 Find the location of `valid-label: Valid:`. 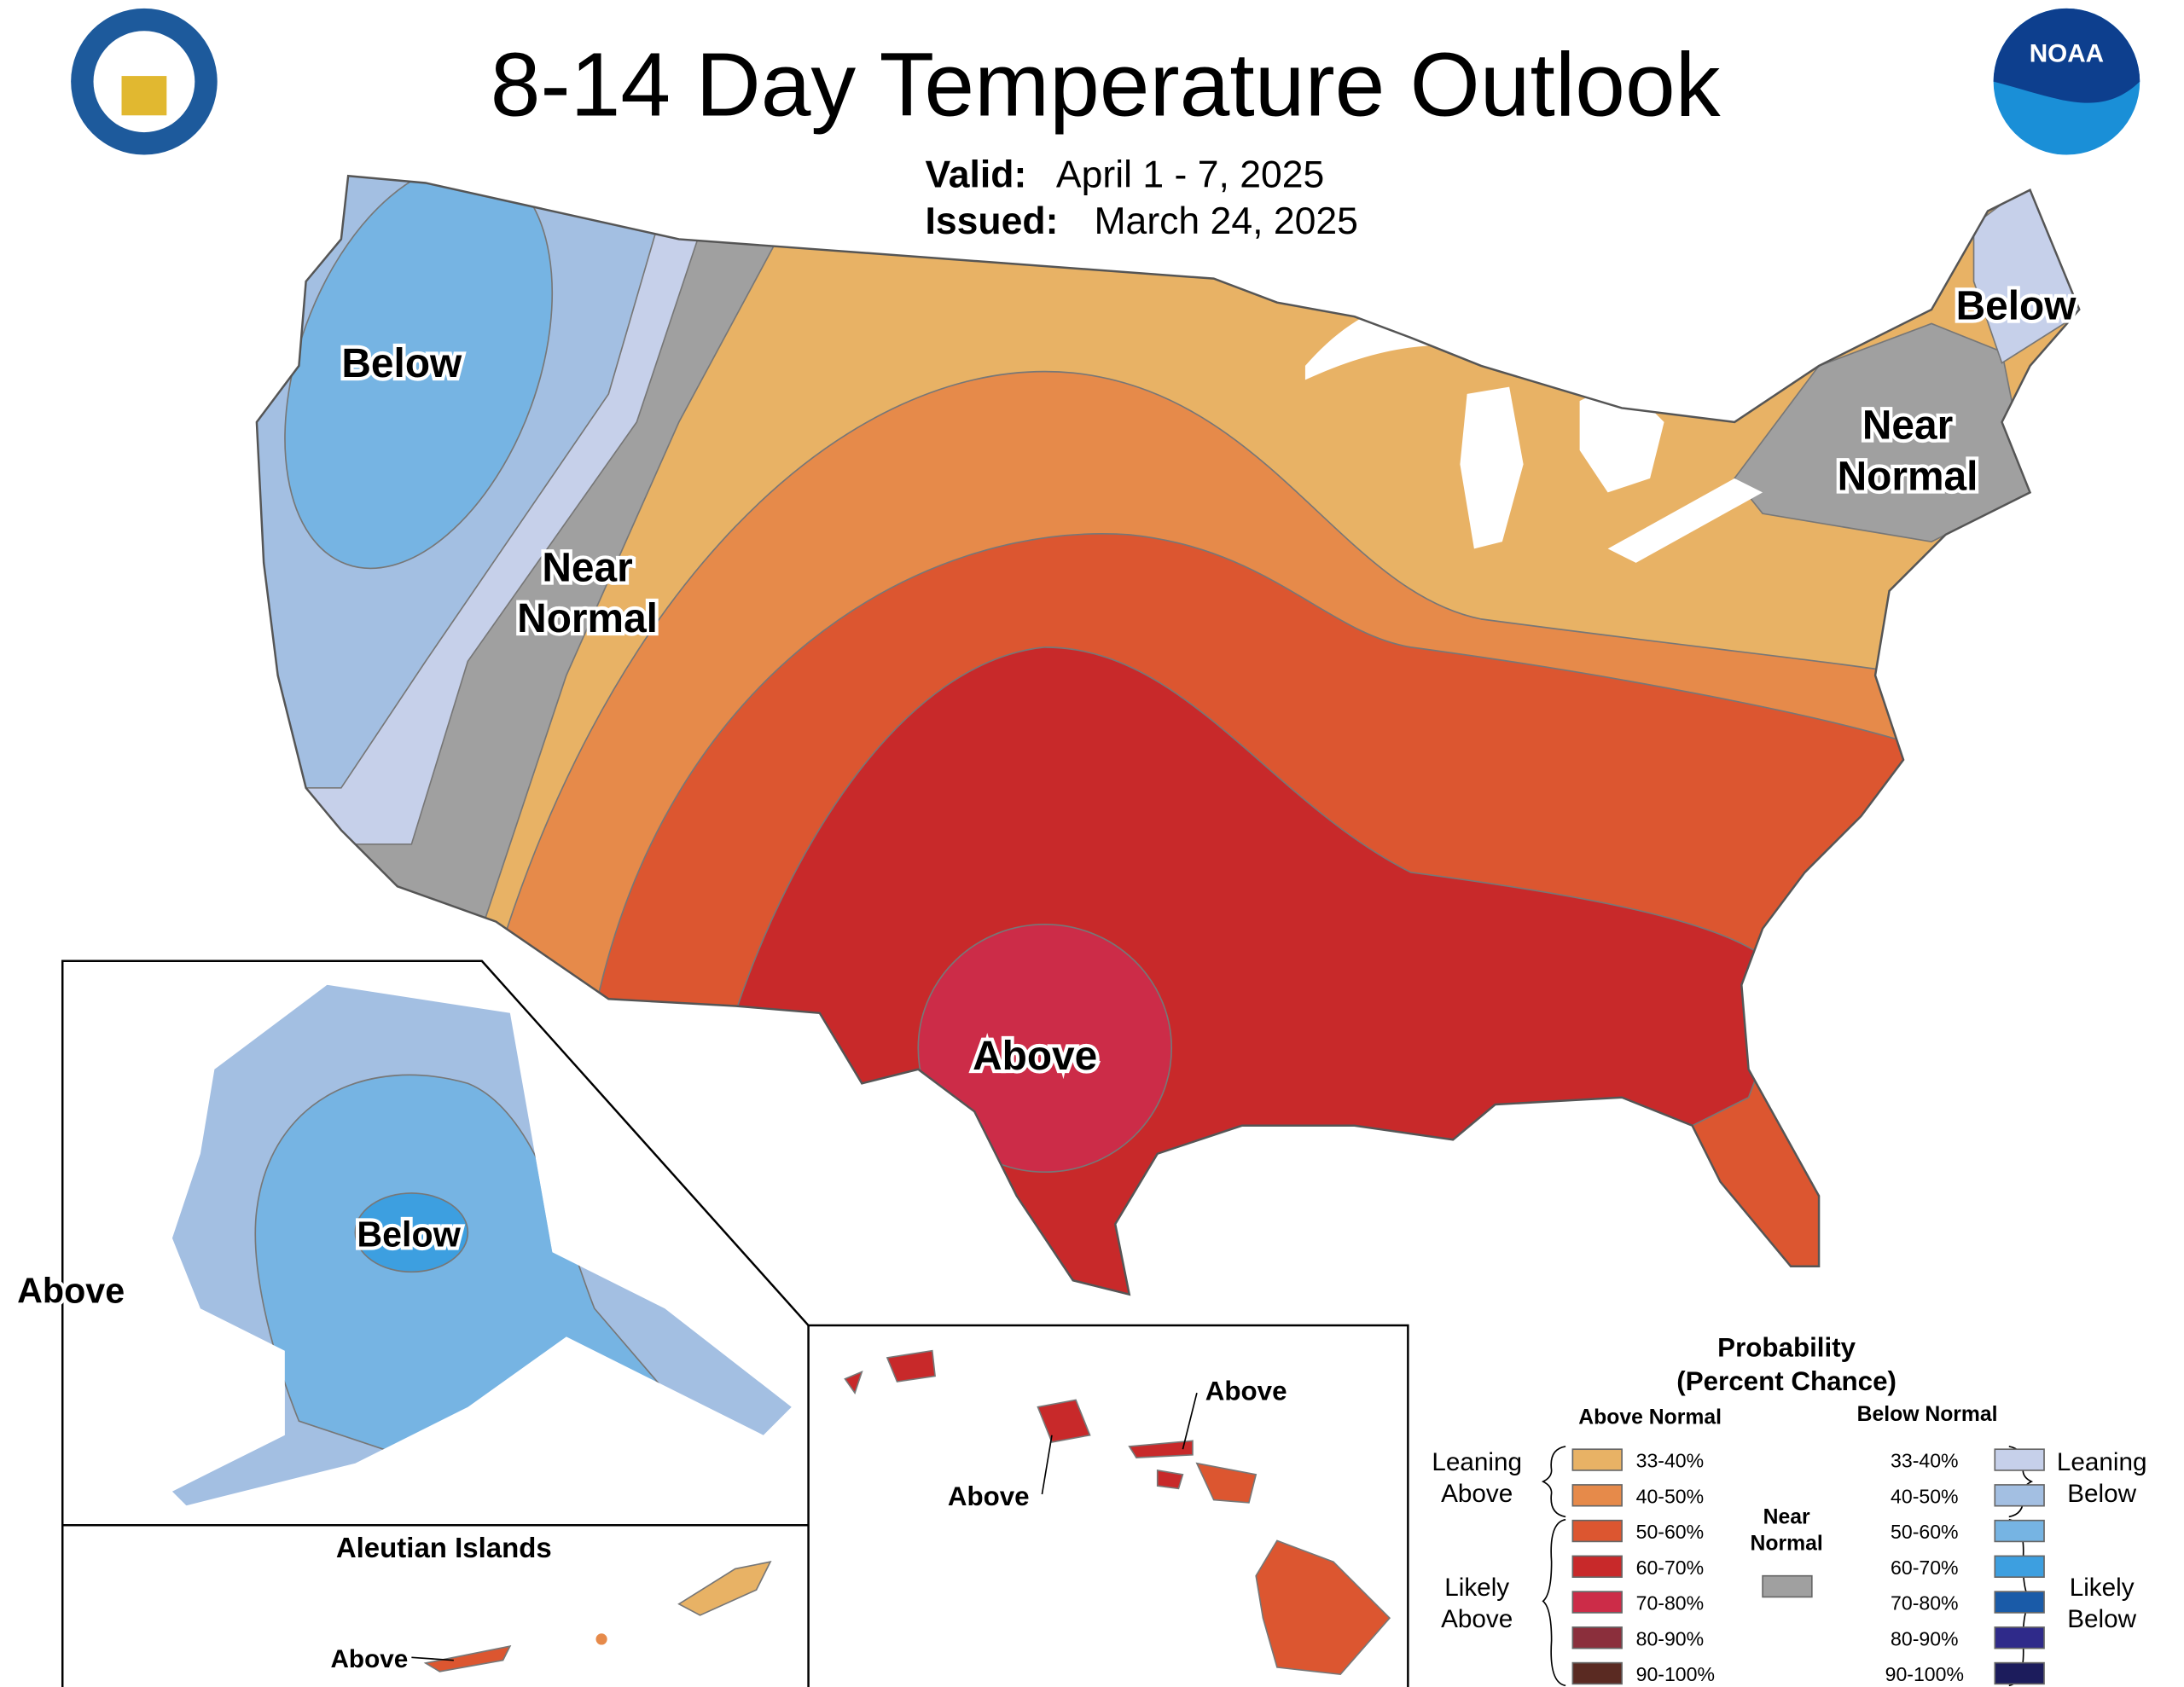

valid-label: Valid: is located at coordinates (977, 174).